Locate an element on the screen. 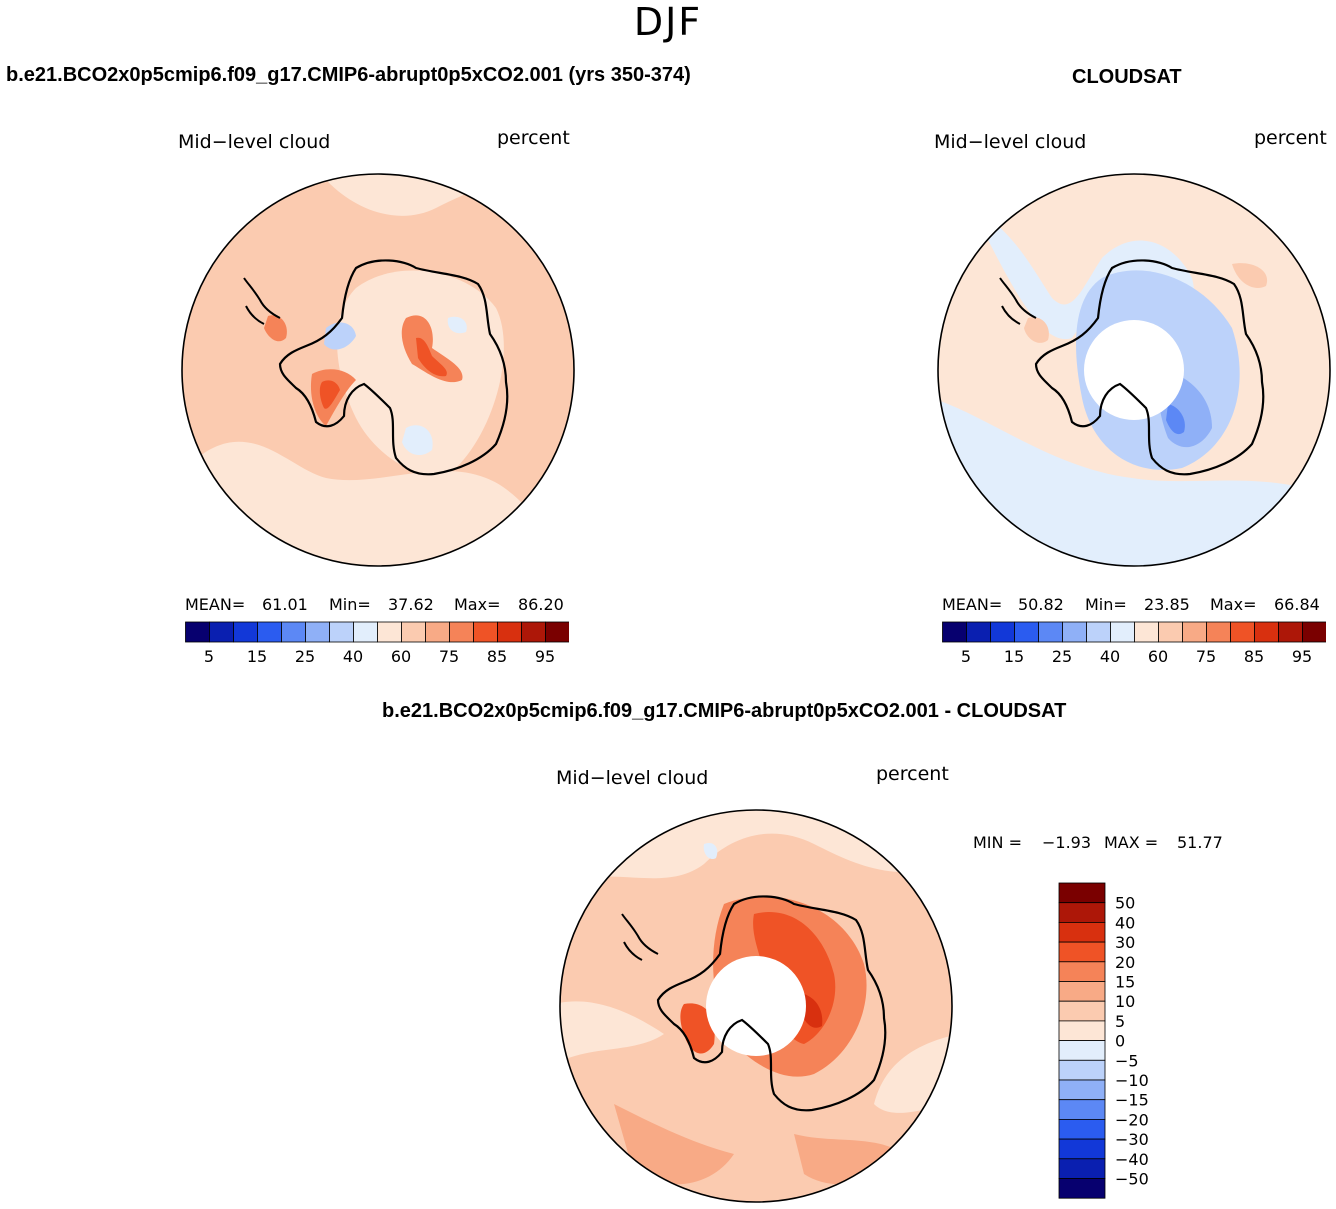 Image resolution: width=1336 pixels, height=1209 pixels. diff-polar-hole is located at coordinates (756, 1006).